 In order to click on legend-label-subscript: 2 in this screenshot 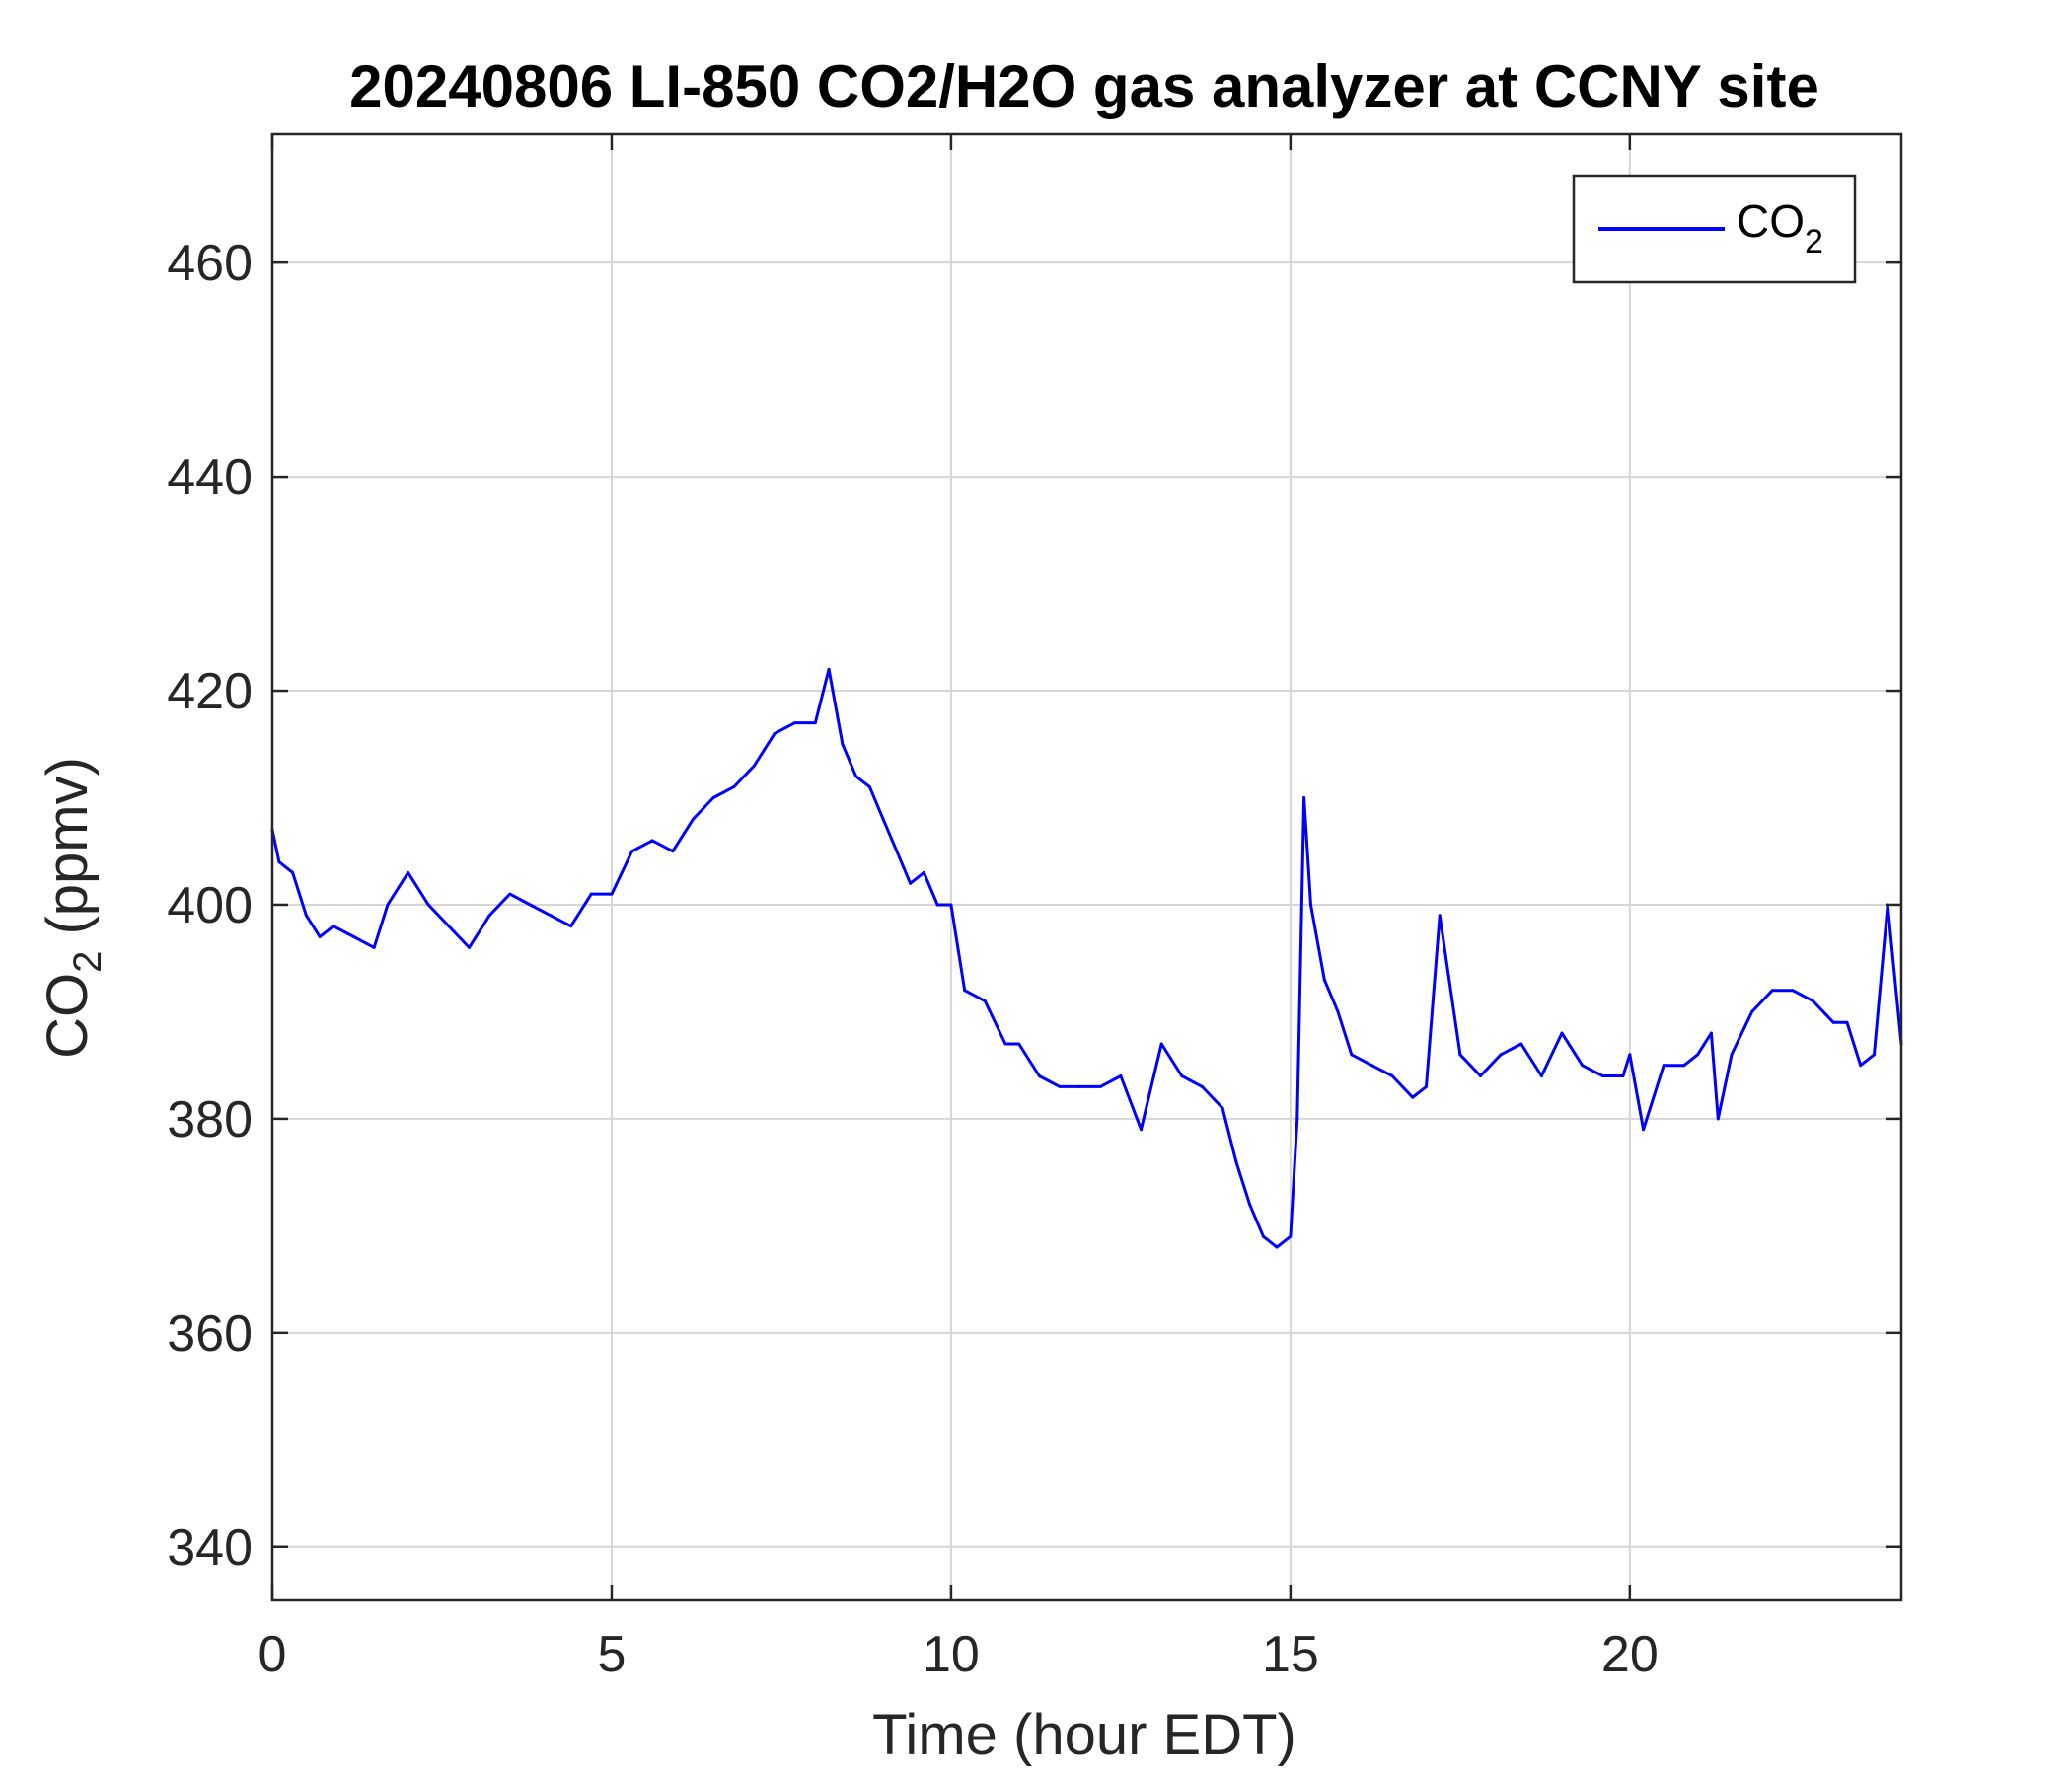, I will do `click(1814, 242)`.